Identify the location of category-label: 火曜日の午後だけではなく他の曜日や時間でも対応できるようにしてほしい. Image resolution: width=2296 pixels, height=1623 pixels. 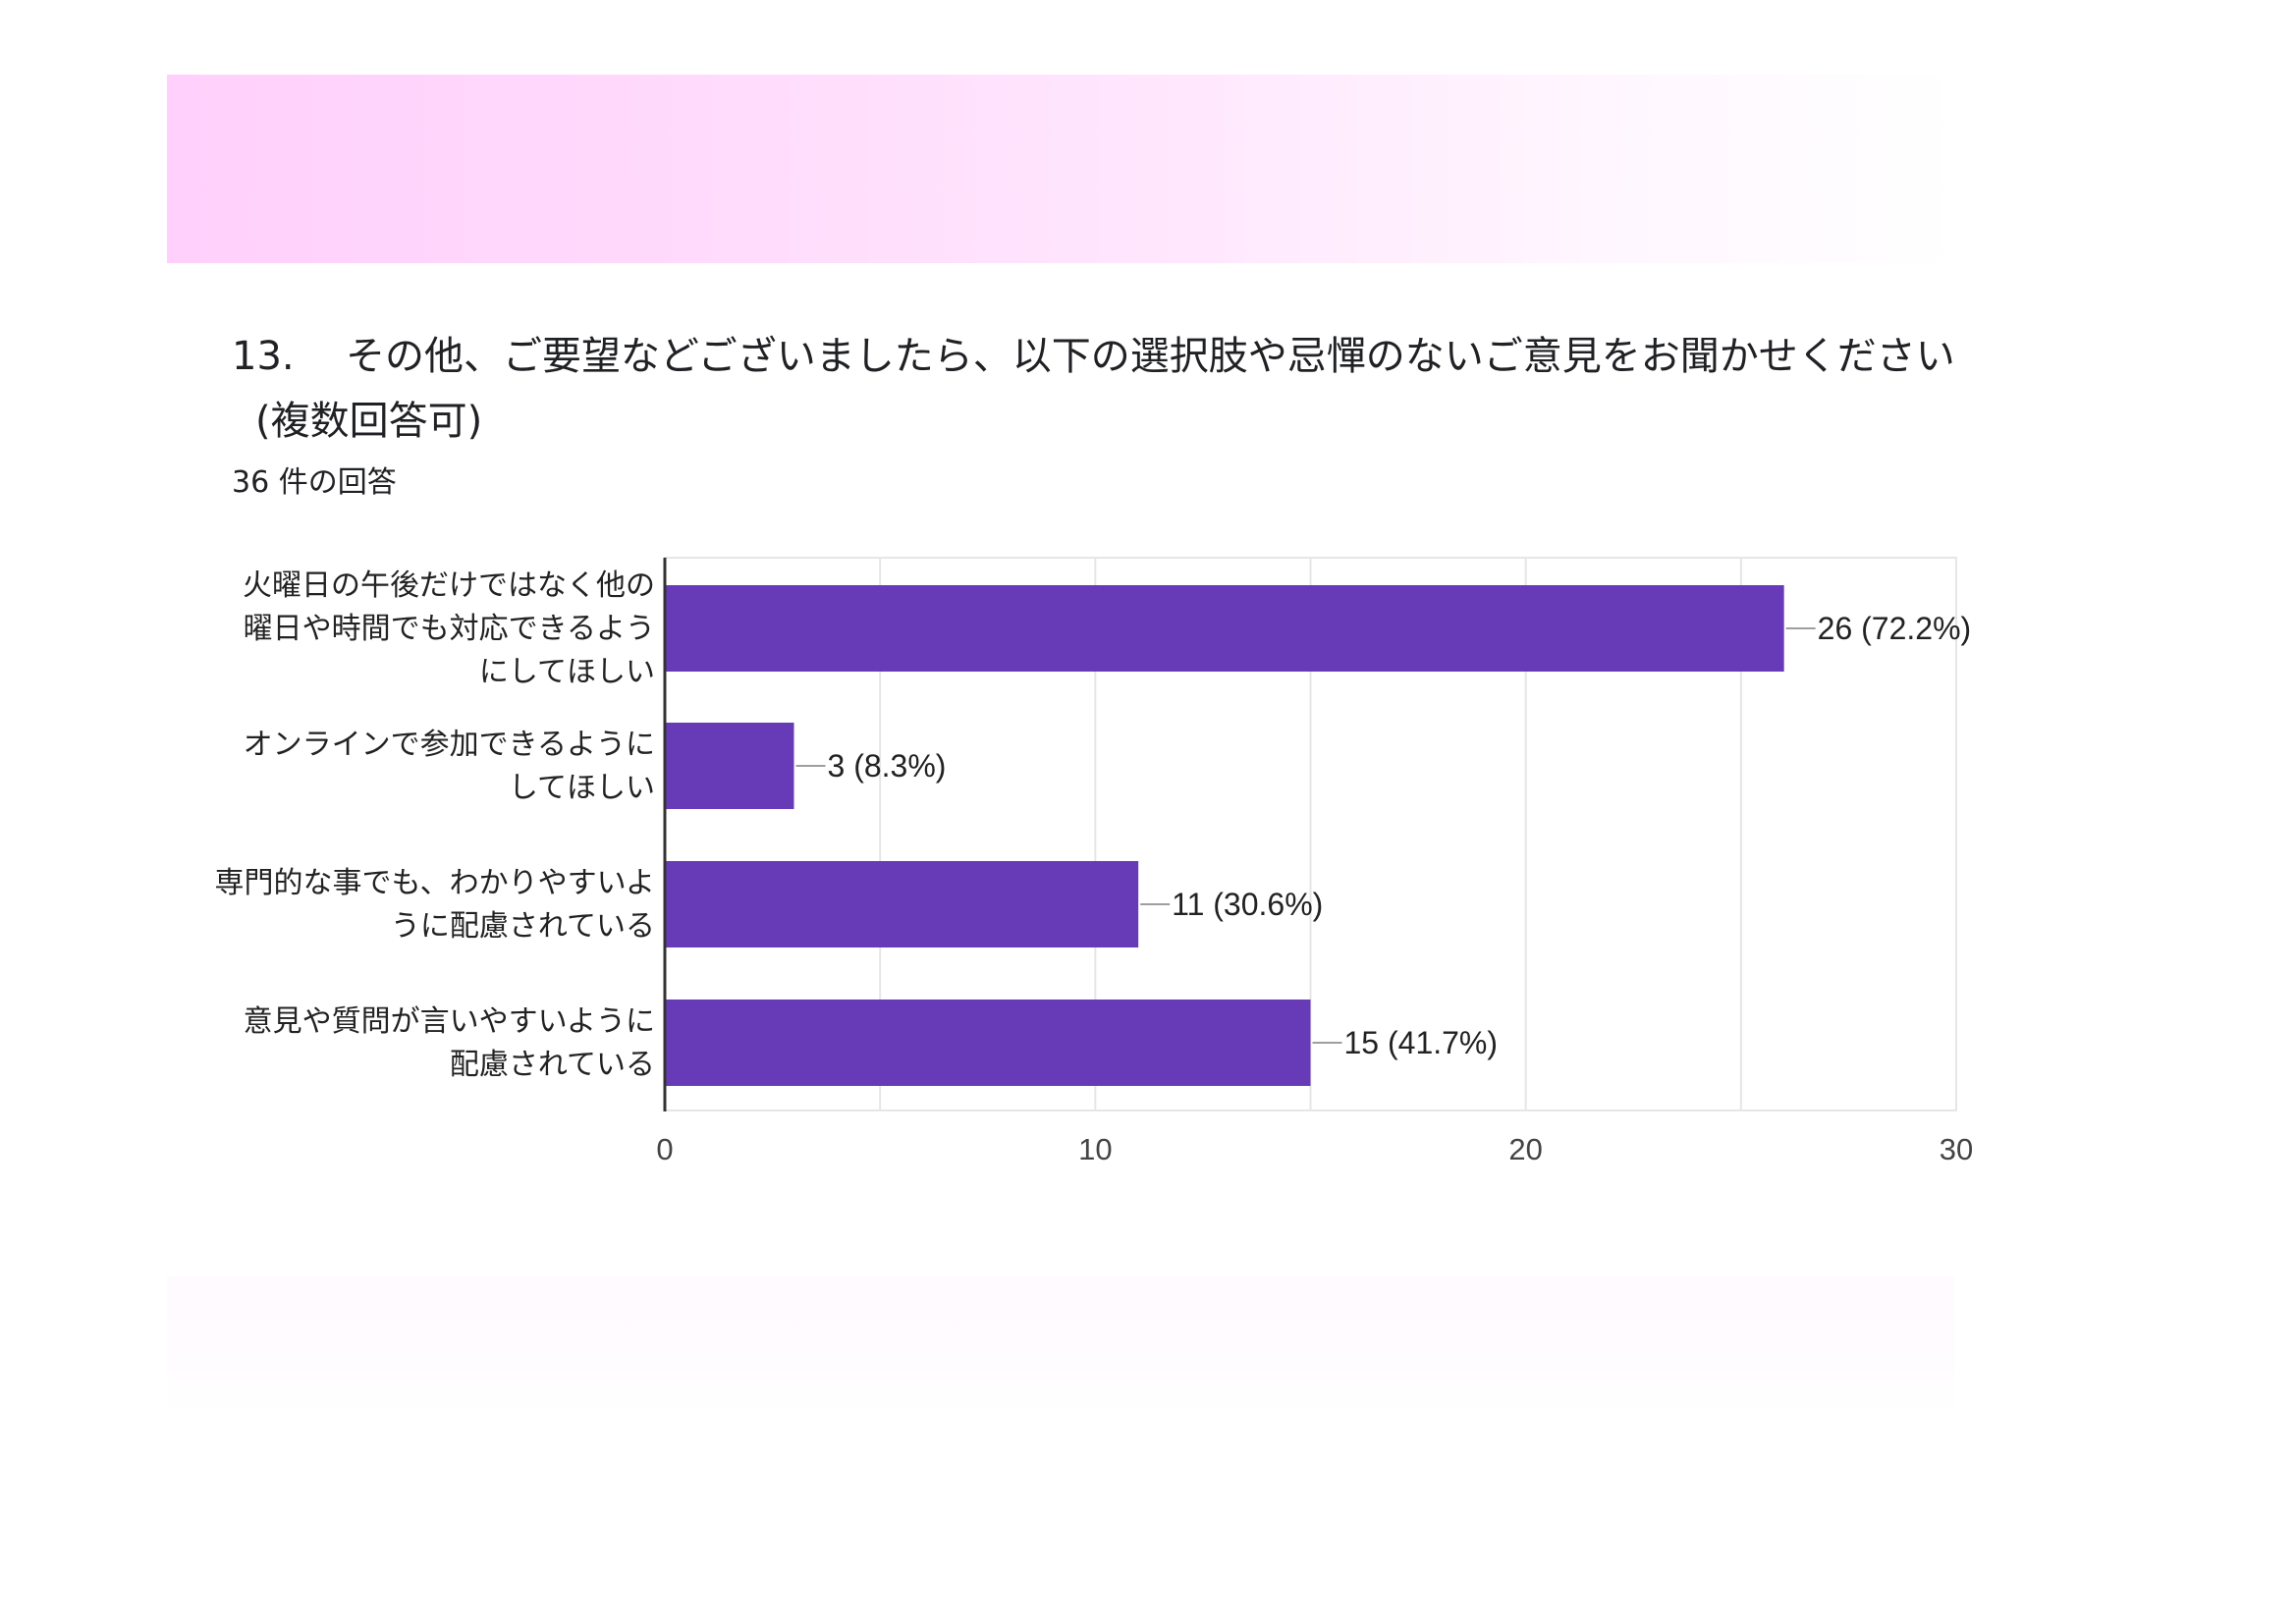
(449, 628).